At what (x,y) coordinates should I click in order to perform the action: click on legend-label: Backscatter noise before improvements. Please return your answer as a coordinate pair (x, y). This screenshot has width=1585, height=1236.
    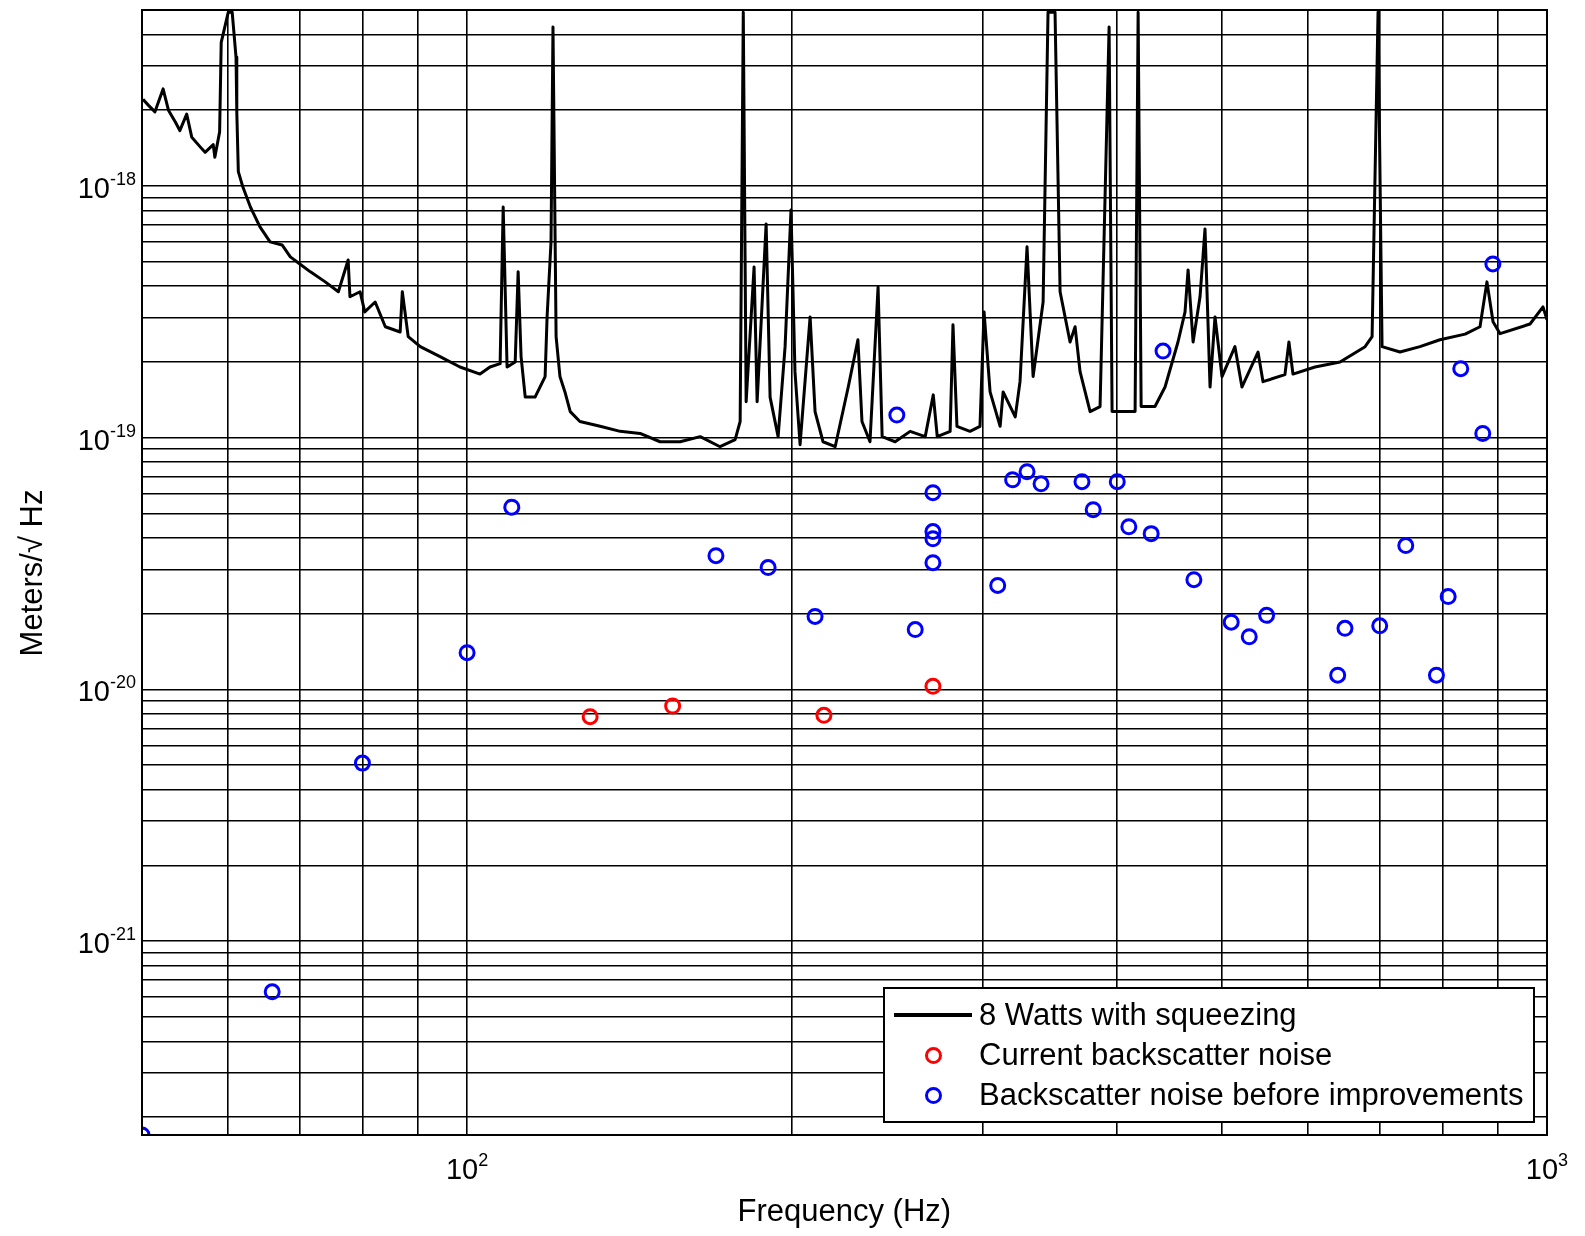
    Looking at the image, I should click on (1251, 1095).